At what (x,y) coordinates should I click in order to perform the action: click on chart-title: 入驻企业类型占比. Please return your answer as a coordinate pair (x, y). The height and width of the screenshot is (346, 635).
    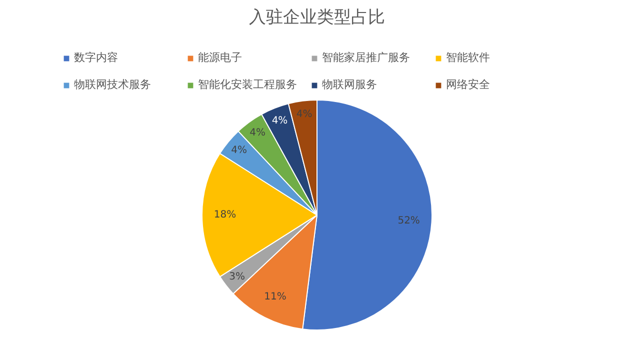
    Looking at the image, I should click on (317, 18).